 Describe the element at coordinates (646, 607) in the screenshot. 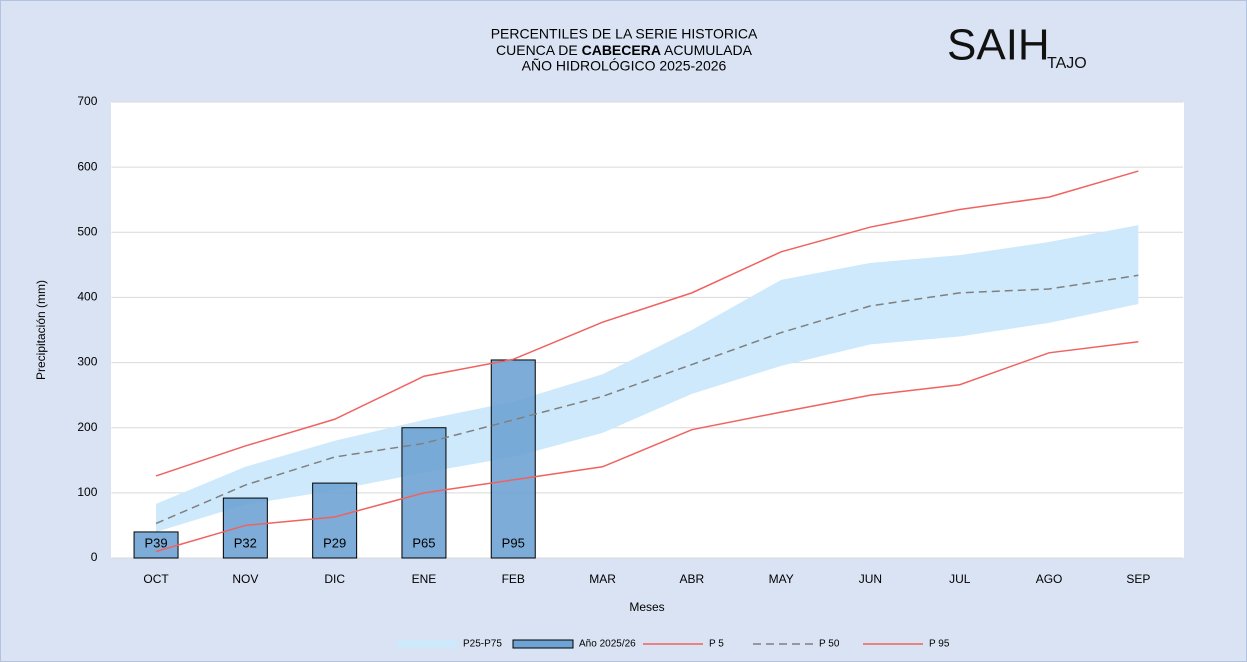

I see `x-axis-label: Meses` at that location.